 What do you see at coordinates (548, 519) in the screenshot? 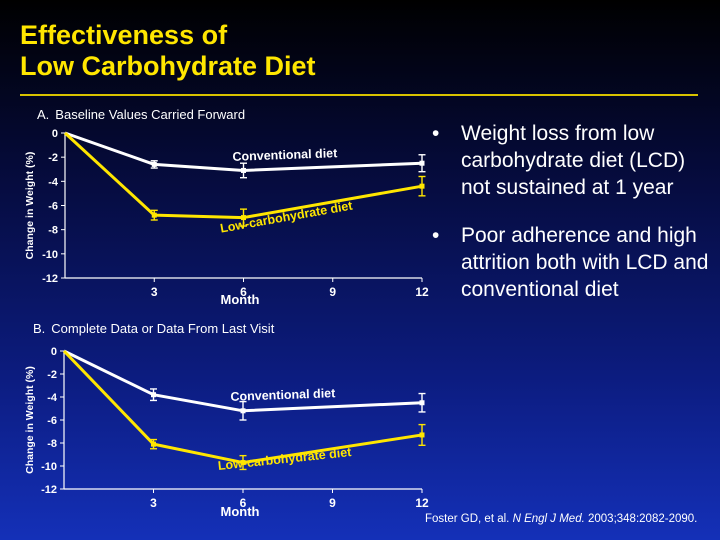
I see `citation-journal: N Engl J Med.` at bounding box center [548, 519].